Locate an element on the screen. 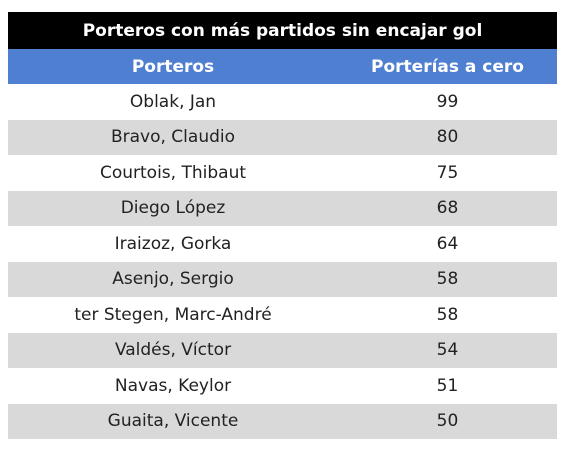 The height and width of the screenshot is (457, 572). goalkeeper-name: Iraizoz, Gorka is located at coordinates (173, 243).